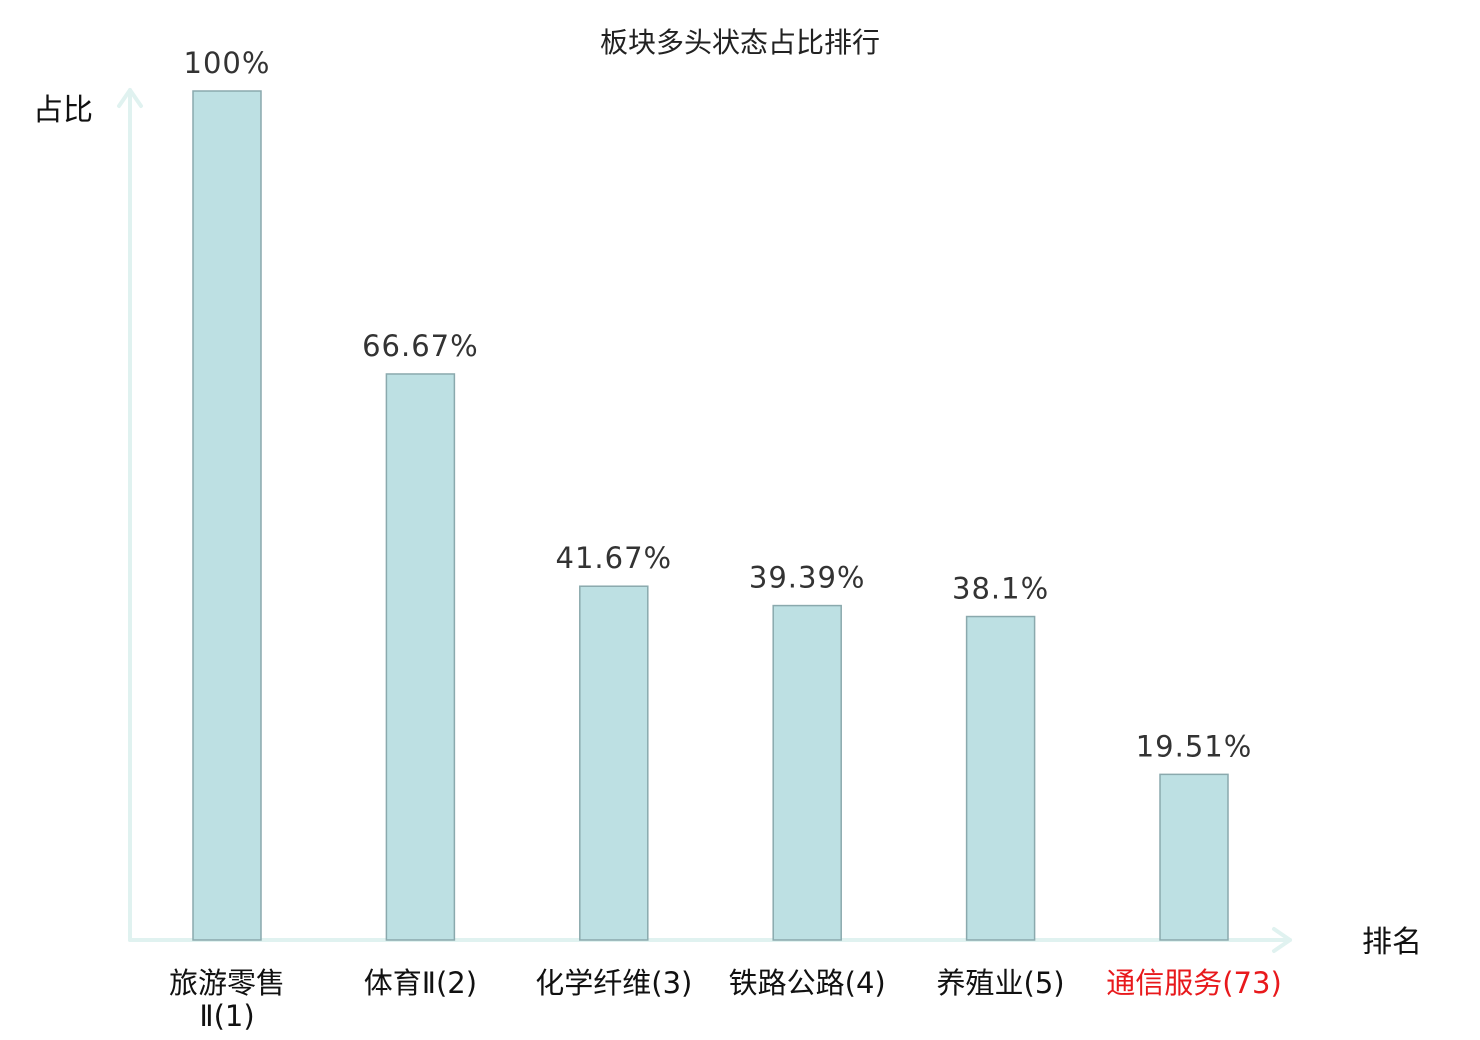  Describe the element at coordinates (1001, 983) in the screenshot. I see `x-tick-label: 养殖业(5)` at that location.